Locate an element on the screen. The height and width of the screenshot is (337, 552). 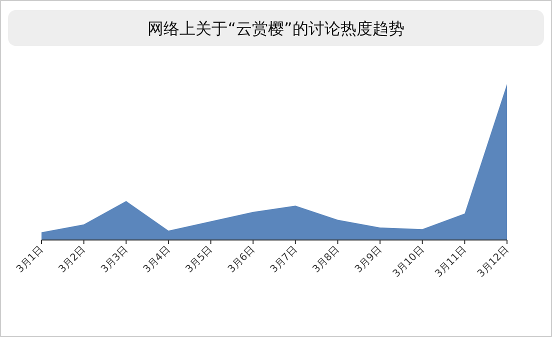
x-tick-label: 3月9日 is located at coordinates (368, 260).